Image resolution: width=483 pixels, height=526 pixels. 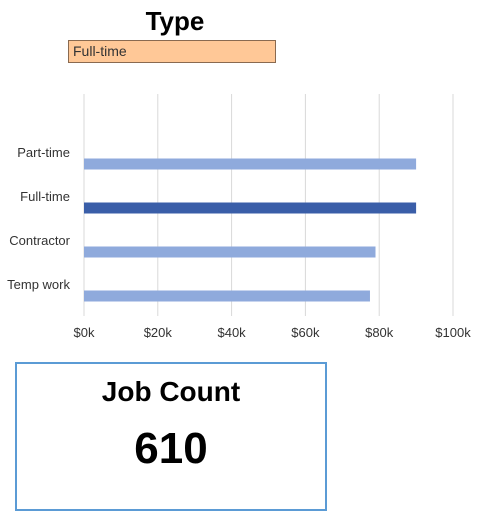 What do you see at coordinates (39, 240) in the screenshot?
I see `category-label: Contractor` at bounding box center [39, 240].